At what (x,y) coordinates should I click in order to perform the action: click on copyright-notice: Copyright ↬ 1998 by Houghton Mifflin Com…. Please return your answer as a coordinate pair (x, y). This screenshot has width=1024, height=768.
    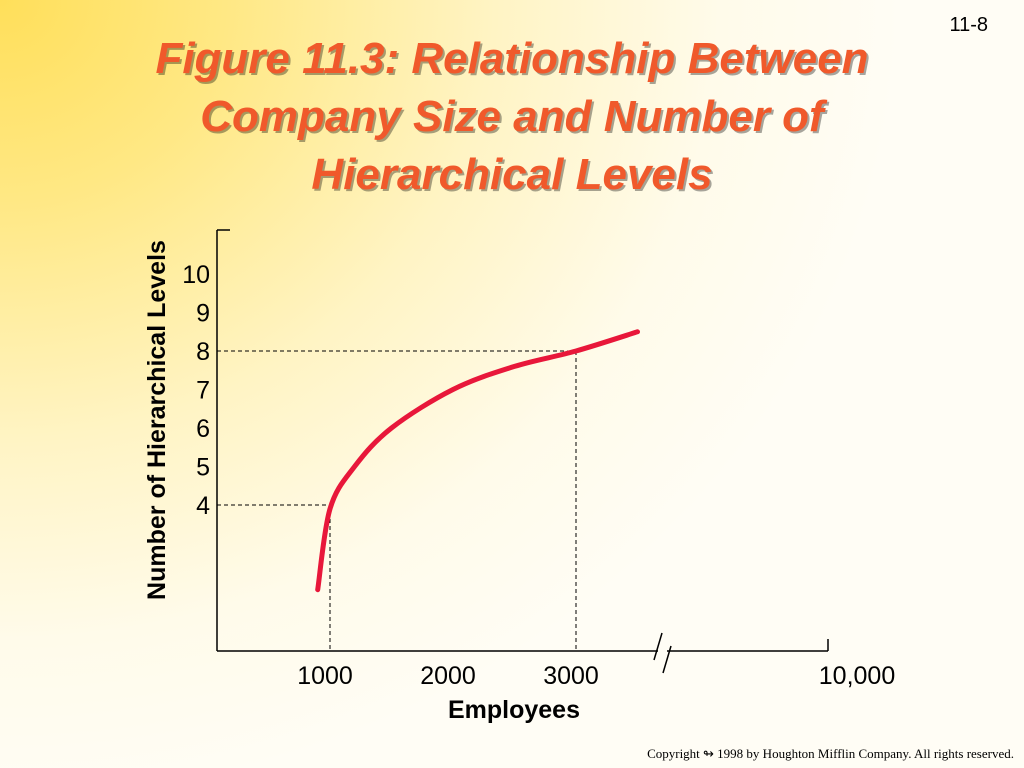
    Looking at the image, I should click on (830, 753).